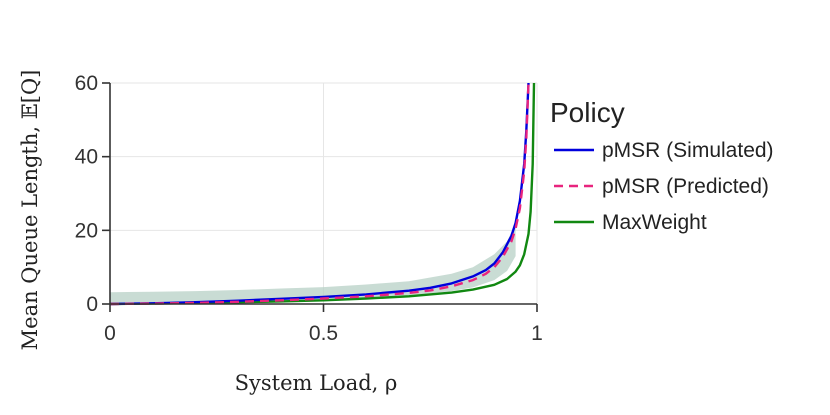  I want to click on y-tick-label: 20, so click(86, 230).